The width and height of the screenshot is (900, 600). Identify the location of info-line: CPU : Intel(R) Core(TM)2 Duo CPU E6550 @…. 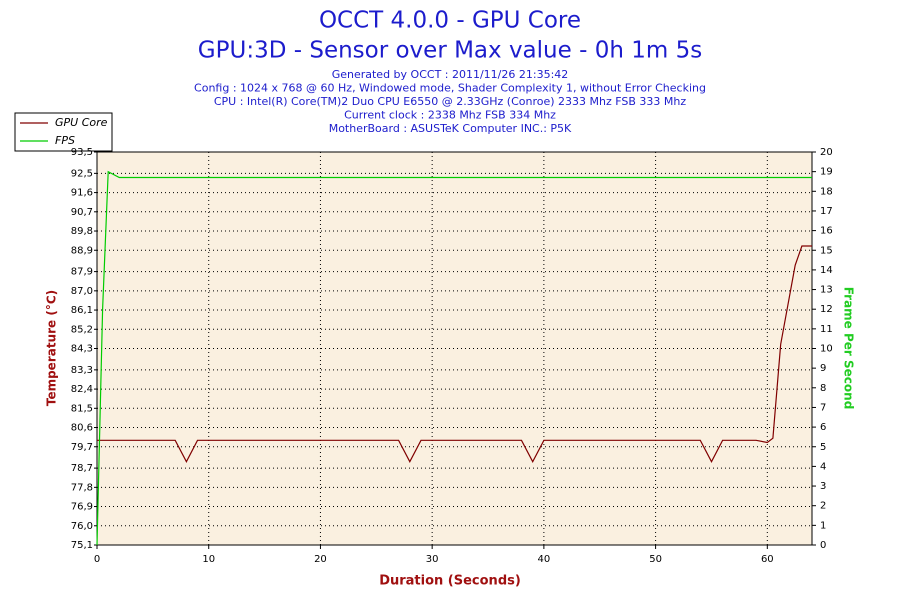
(450, 101).